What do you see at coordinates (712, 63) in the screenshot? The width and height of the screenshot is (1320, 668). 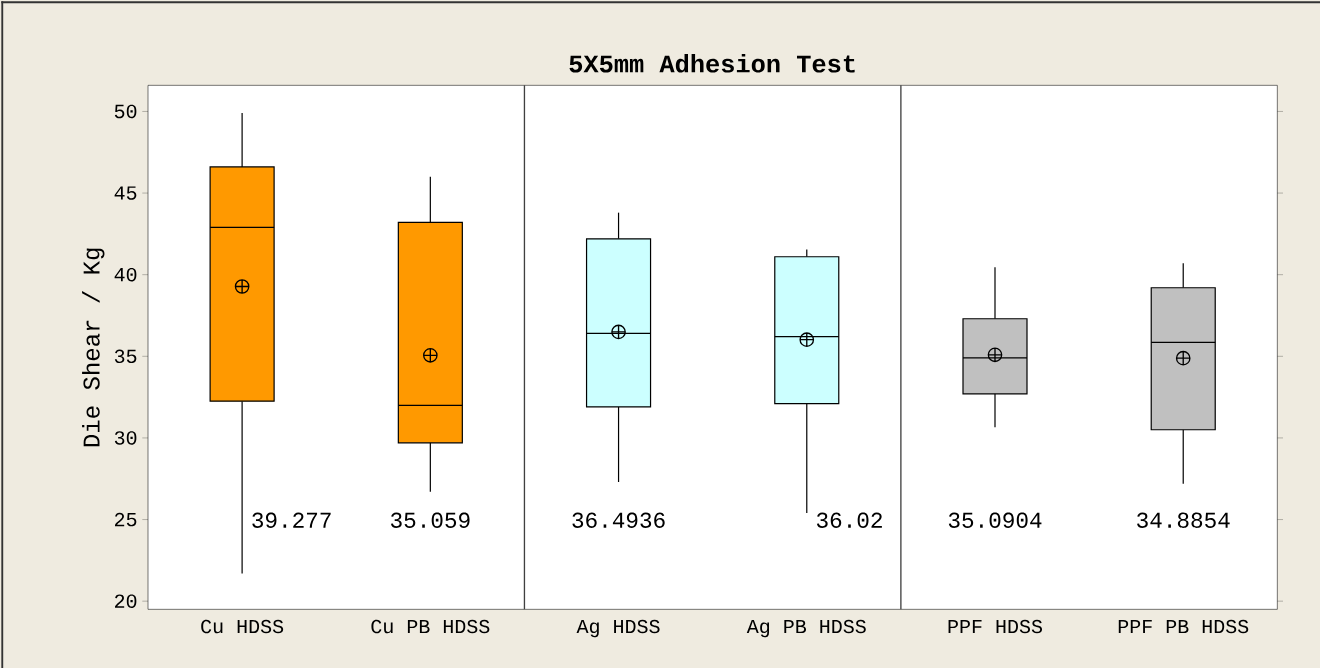 I see `chart-title: 5X5mm Adhesion Test` at bounding box center [712, 63].